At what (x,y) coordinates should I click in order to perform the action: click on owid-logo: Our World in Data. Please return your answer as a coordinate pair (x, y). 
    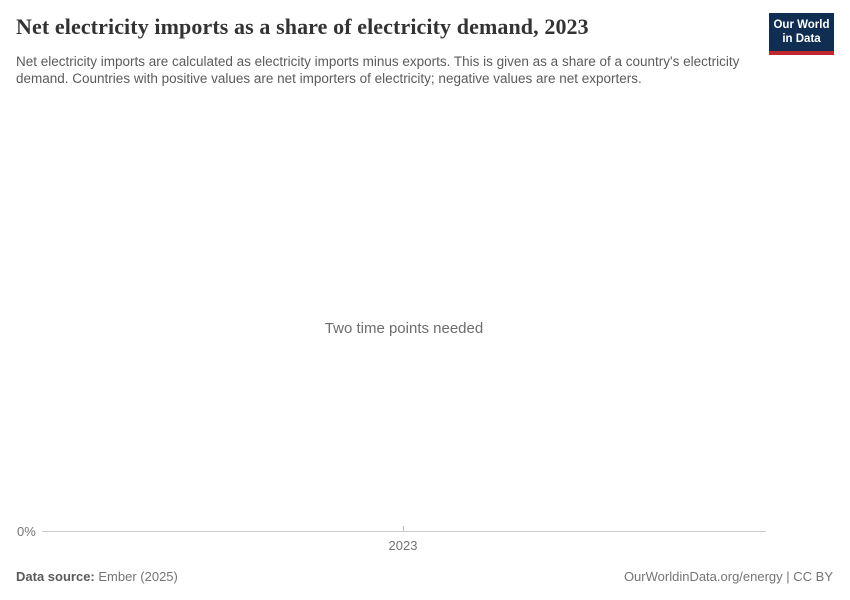
    Looking at the image, I should click on (801, 34).